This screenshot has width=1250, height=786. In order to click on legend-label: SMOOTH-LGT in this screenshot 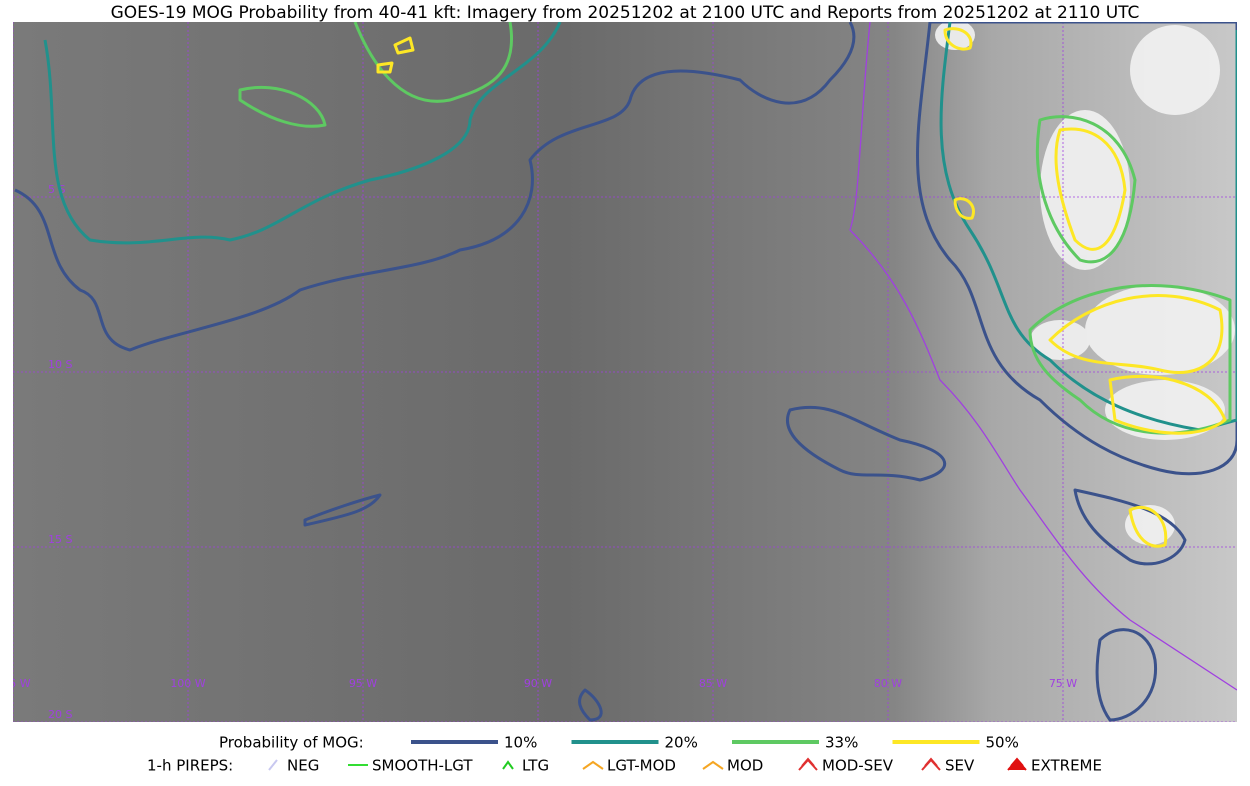, I will do `click(422, 766)`.